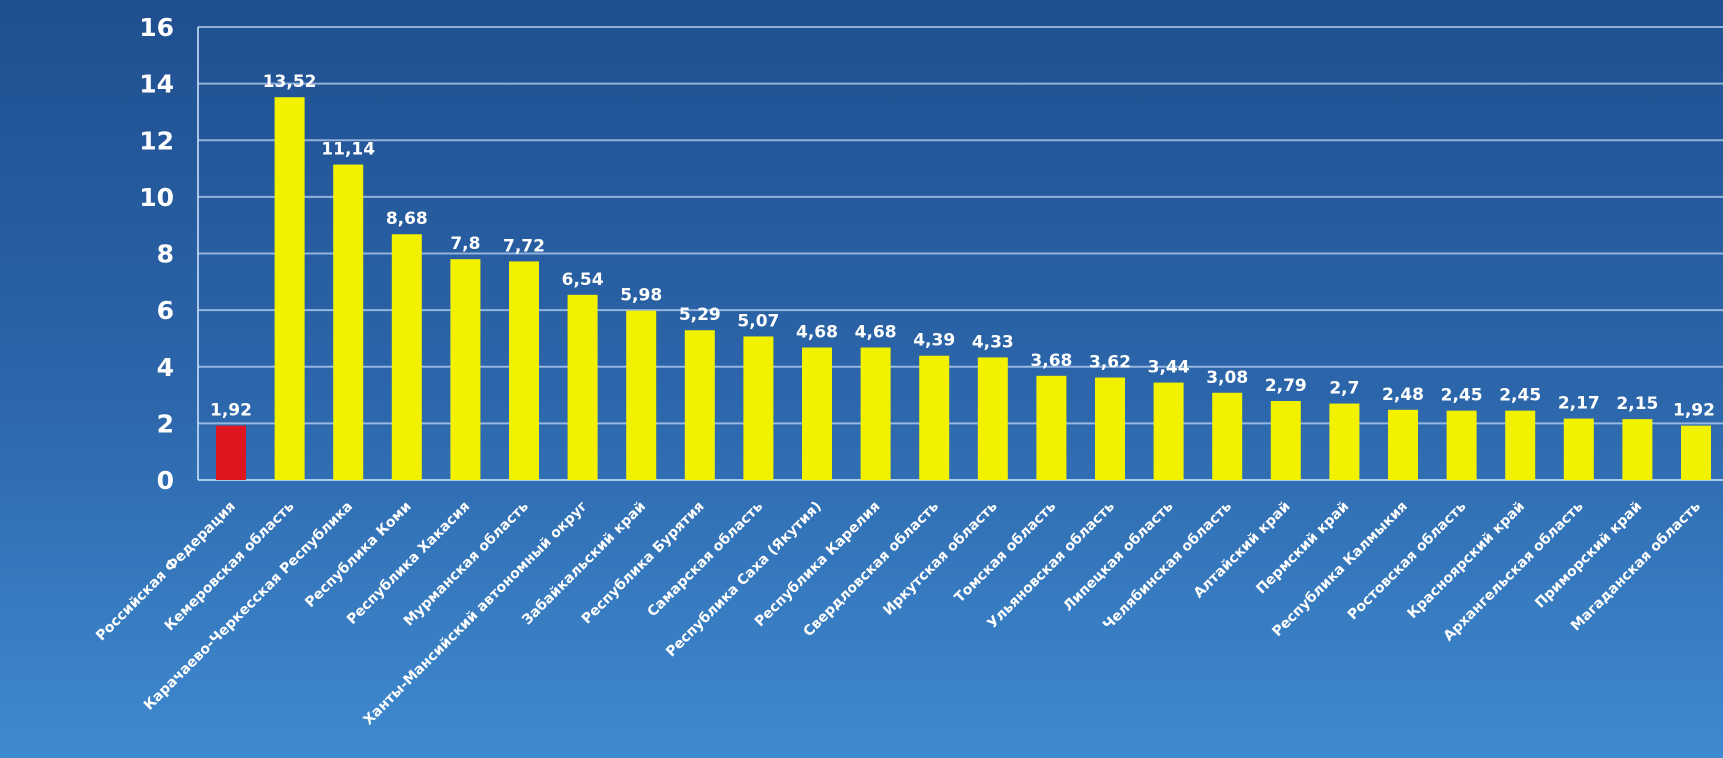  Describe the element at coordinates (993, 342) in the screenshot. I see `data-label: 4,33` at that location.